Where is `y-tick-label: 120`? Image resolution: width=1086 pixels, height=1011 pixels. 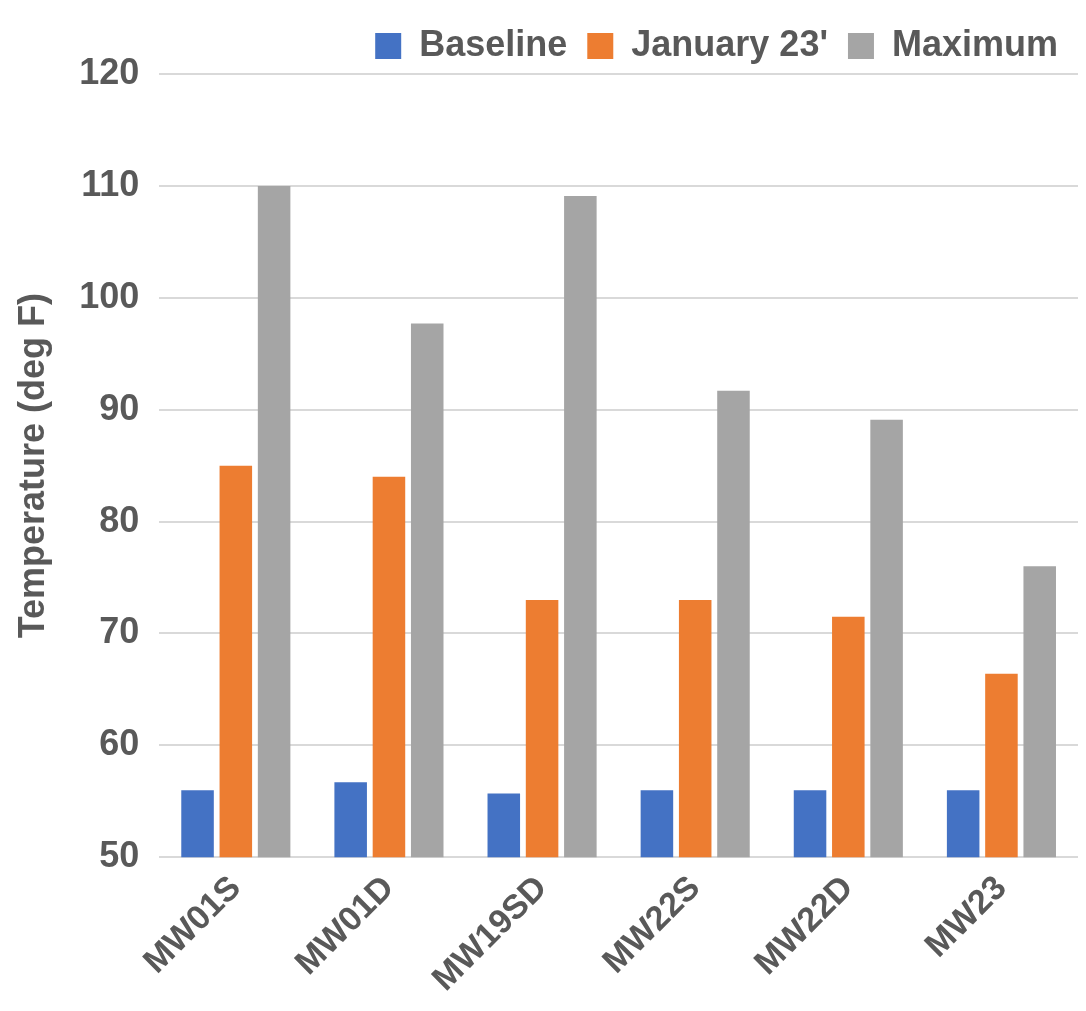 y-tick-label: 120 is located at coordinates (109, 71).